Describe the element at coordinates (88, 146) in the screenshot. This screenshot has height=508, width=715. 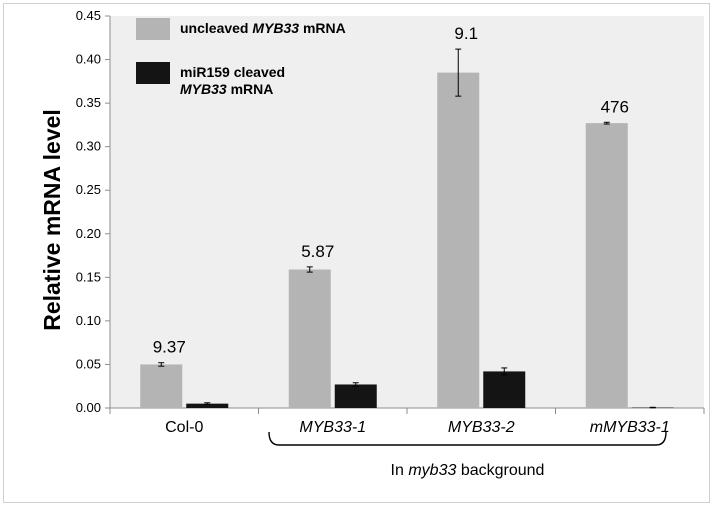
I see `y-tick-label: 0.30` at that location.